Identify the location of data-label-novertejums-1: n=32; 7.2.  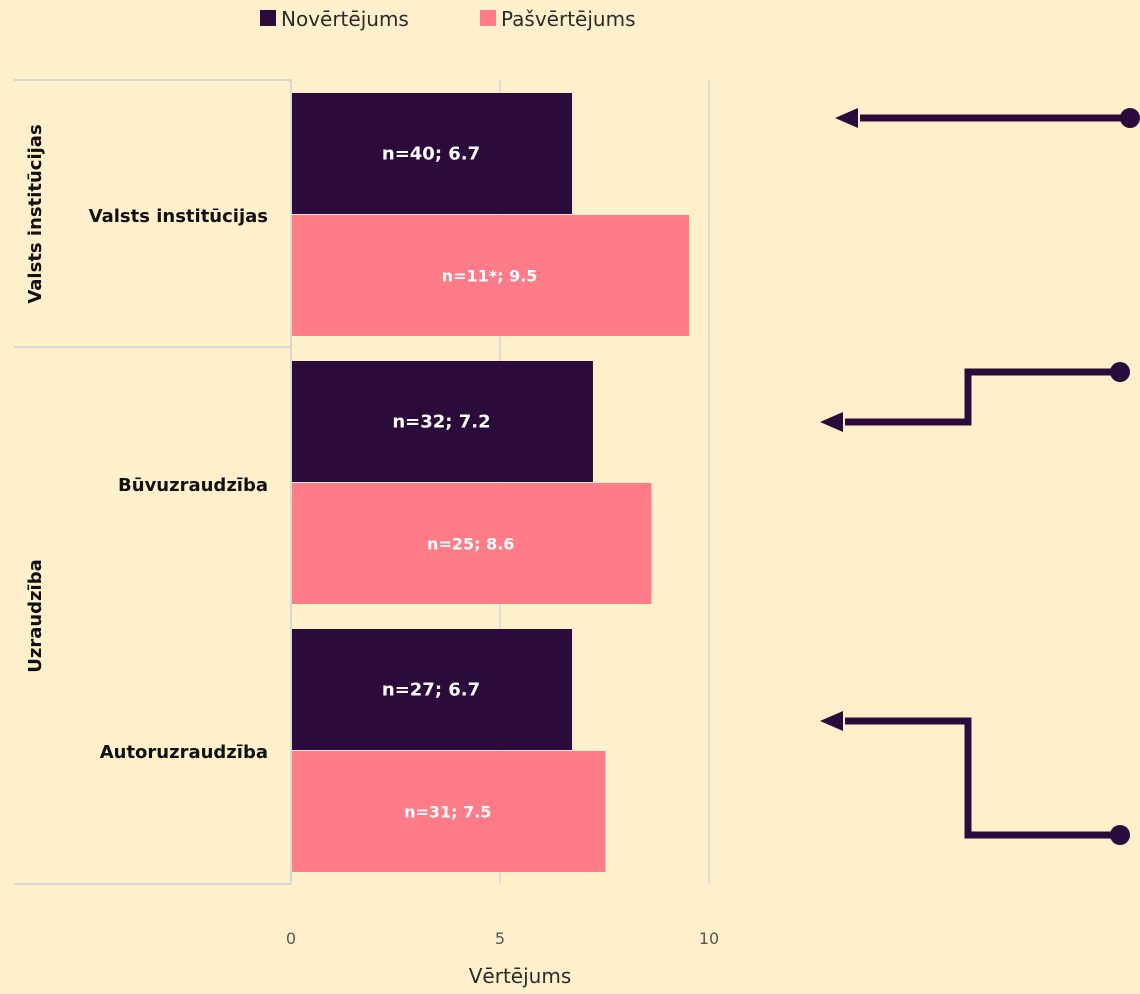
(441, 422).